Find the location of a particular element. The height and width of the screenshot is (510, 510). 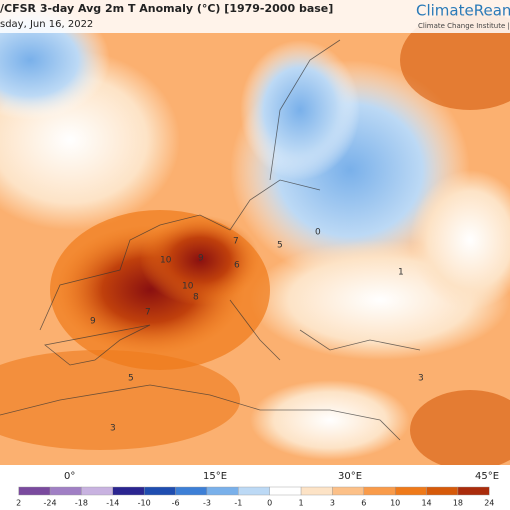

colorbar-label: 3 is located at coordinates (332, 503).